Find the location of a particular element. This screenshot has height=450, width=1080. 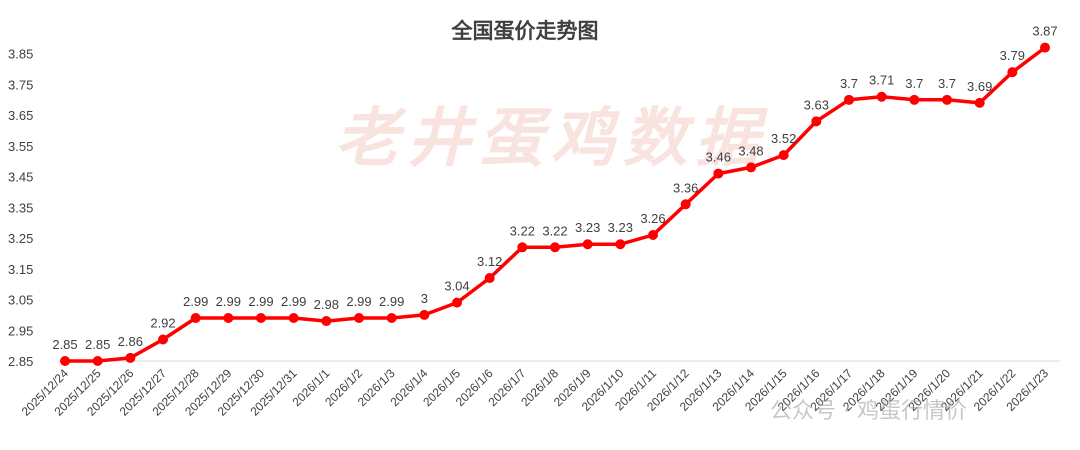

data-label: 2.92 is located at coordinates (162, 322).